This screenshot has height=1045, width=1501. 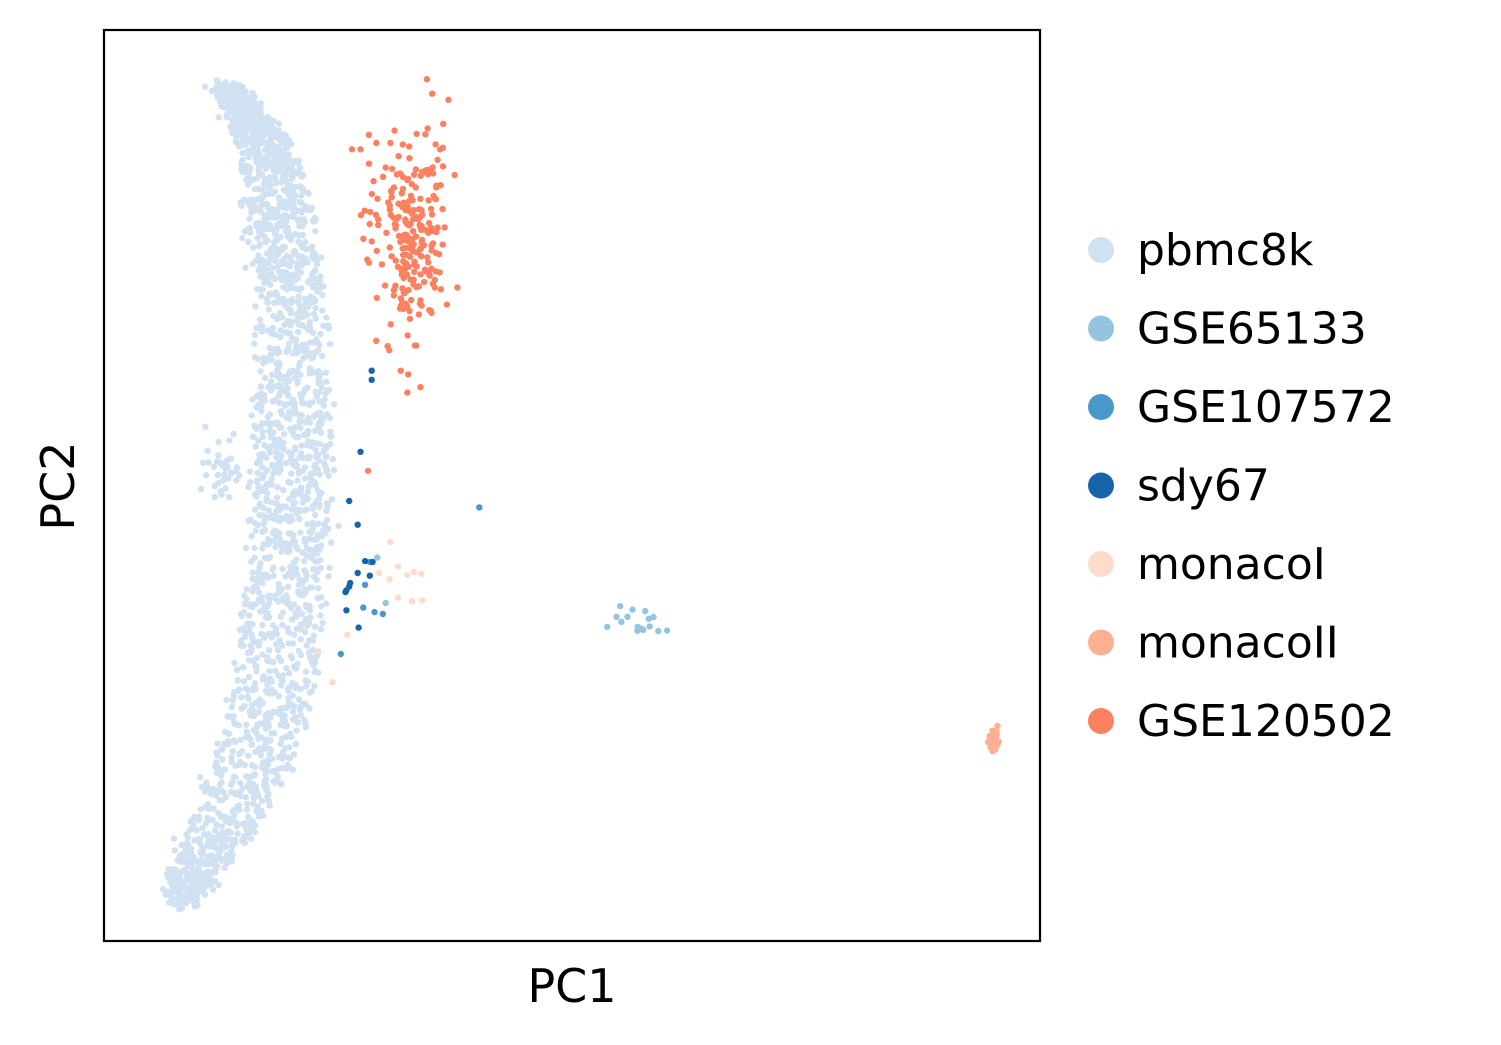 What do you see at coordinates (479, 507) in the screenshot?
I see `point-GSE107572` at bounding box center [479, 507].